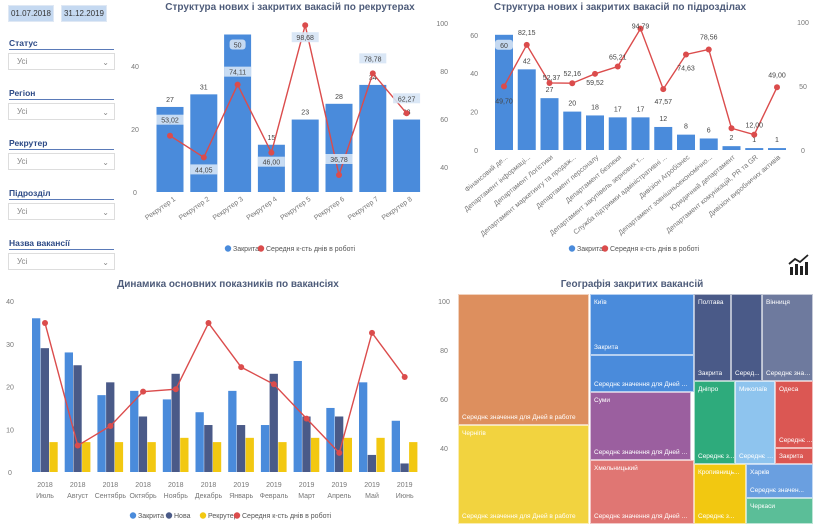 The image size is (825, 525). I want to click on y-tick-label: 20, so click(135, 130).